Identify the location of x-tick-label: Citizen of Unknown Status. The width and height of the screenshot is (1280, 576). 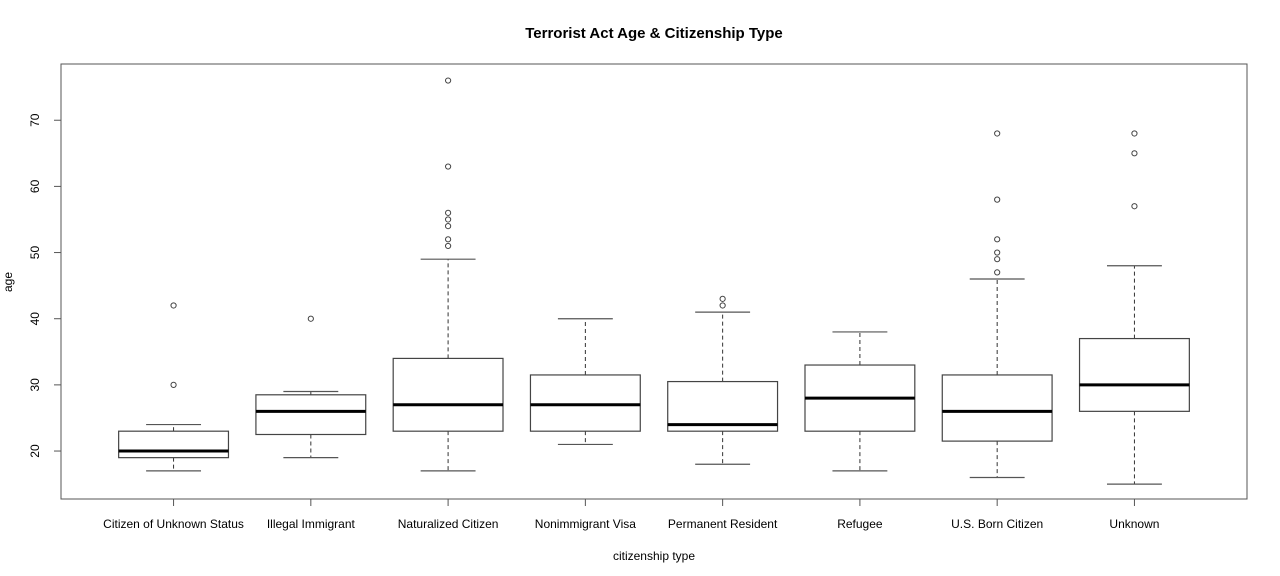
(173, 524).